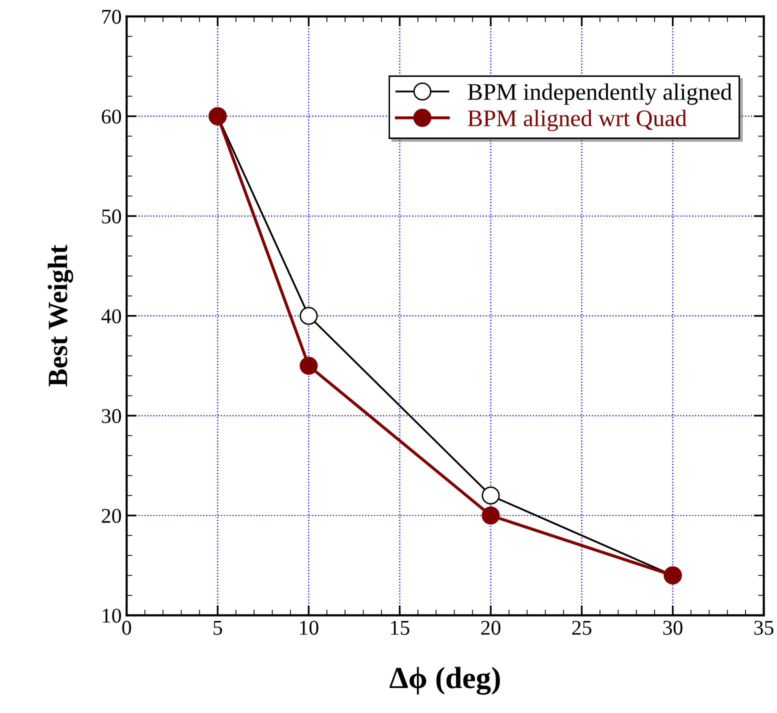 This screenshot has width=777, height=713. What do you see at coordinates (111, 416) in the screenshot?
I see `y-tick-label: 30` at bounding box center [111, 416].